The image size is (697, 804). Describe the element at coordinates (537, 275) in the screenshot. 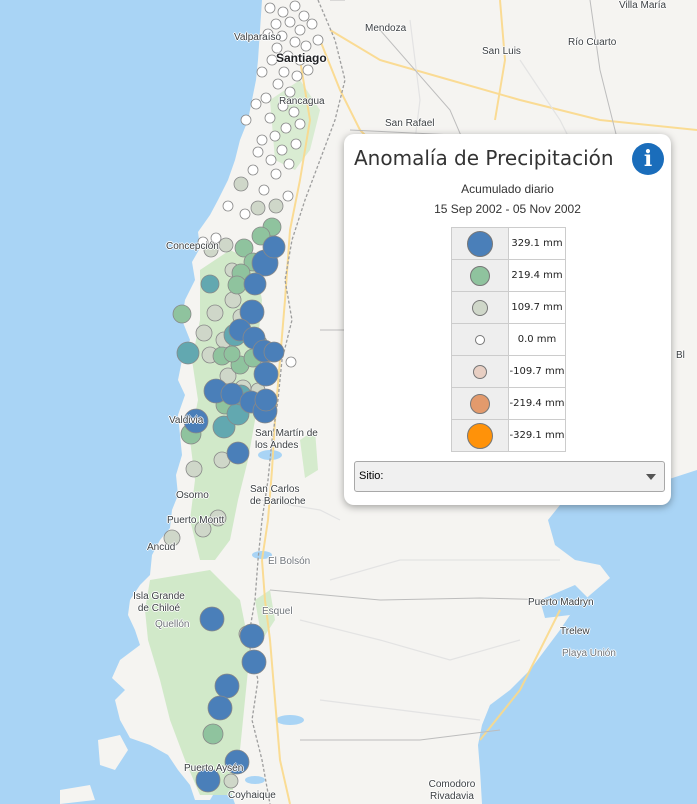

I see `legend-label: 219.4 mm` at that location.